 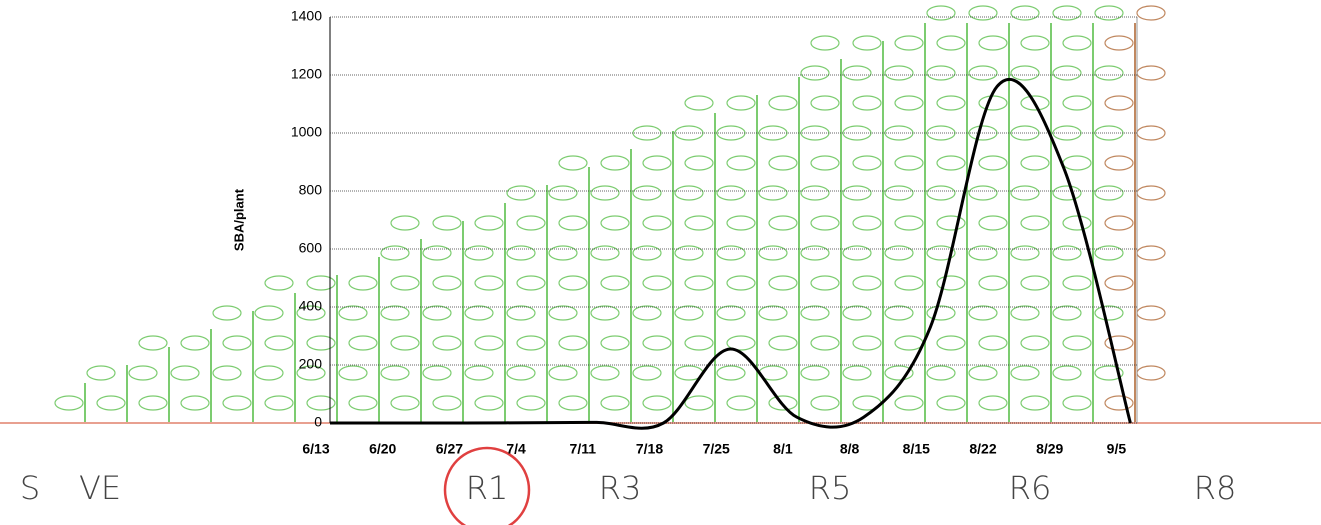 I want to click on y-tick-label: 800, so click(x=311, y=190).